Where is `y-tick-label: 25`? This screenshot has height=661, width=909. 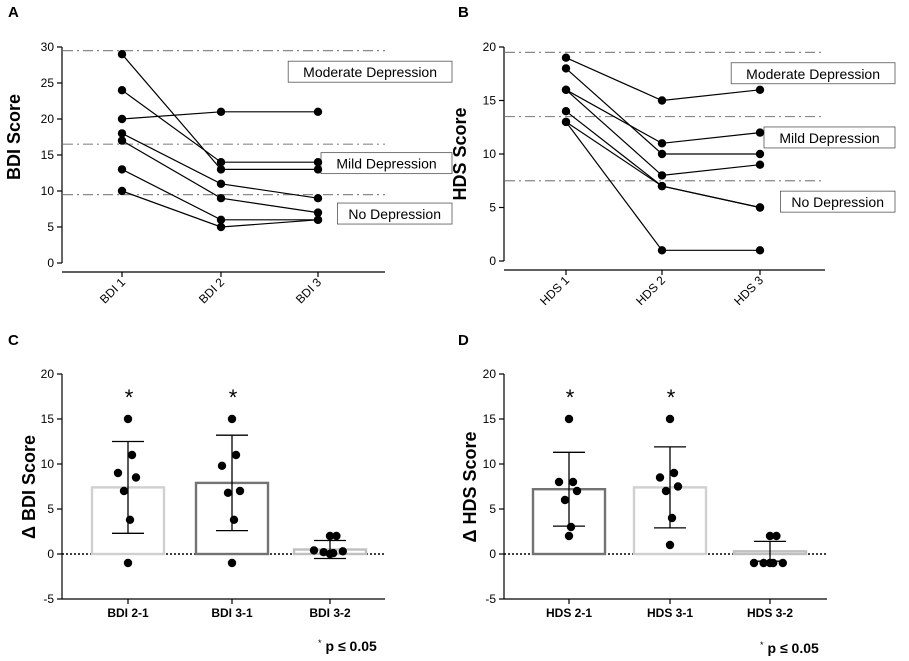 y-tick-label: 25 is located at coordinates (48, 83).